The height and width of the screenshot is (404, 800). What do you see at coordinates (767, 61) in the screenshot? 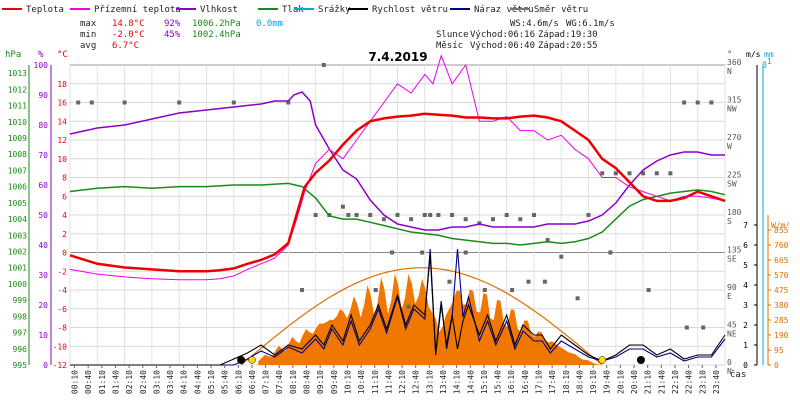
I see `rain-tick-0: -1` at bounding box center [767, 61].